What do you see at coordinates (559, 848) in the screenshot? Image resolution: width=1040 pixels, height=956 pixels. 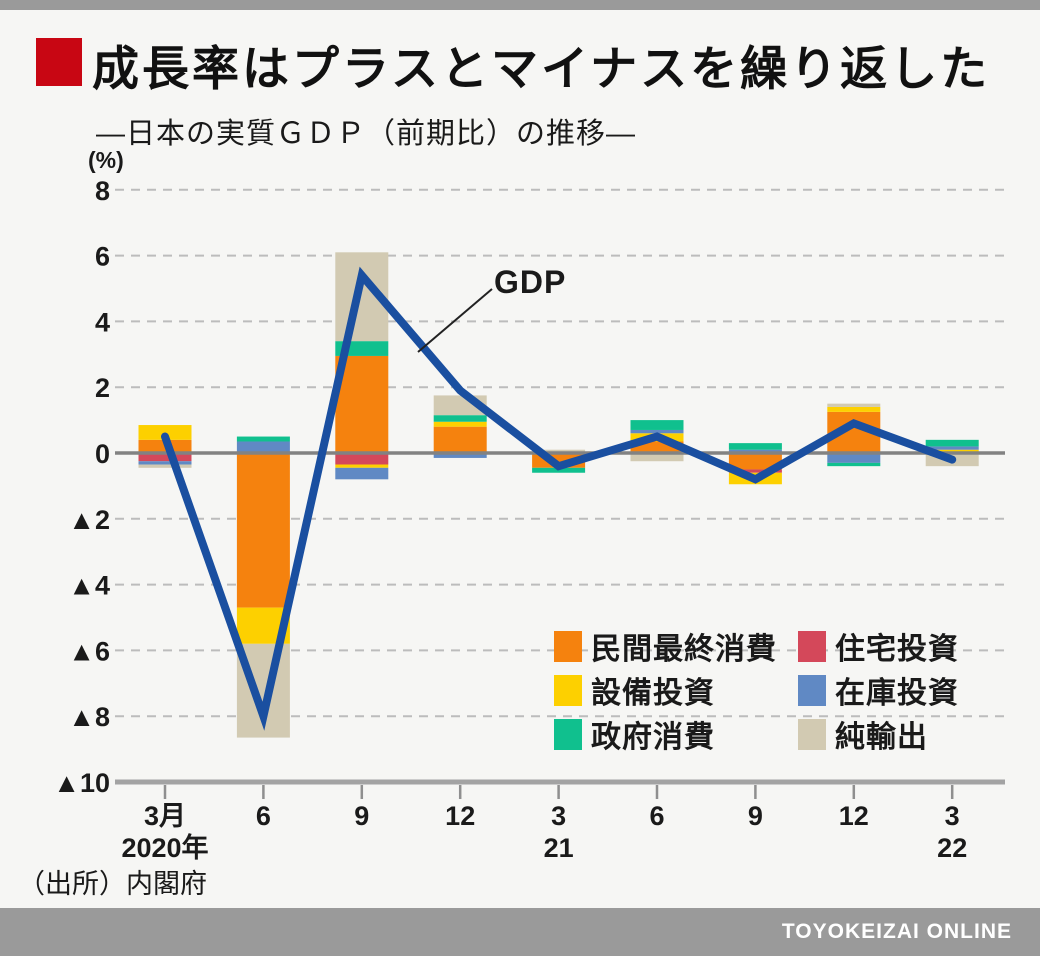 I see `x-axis-year-label: 21` at bounding box center [559, 848].